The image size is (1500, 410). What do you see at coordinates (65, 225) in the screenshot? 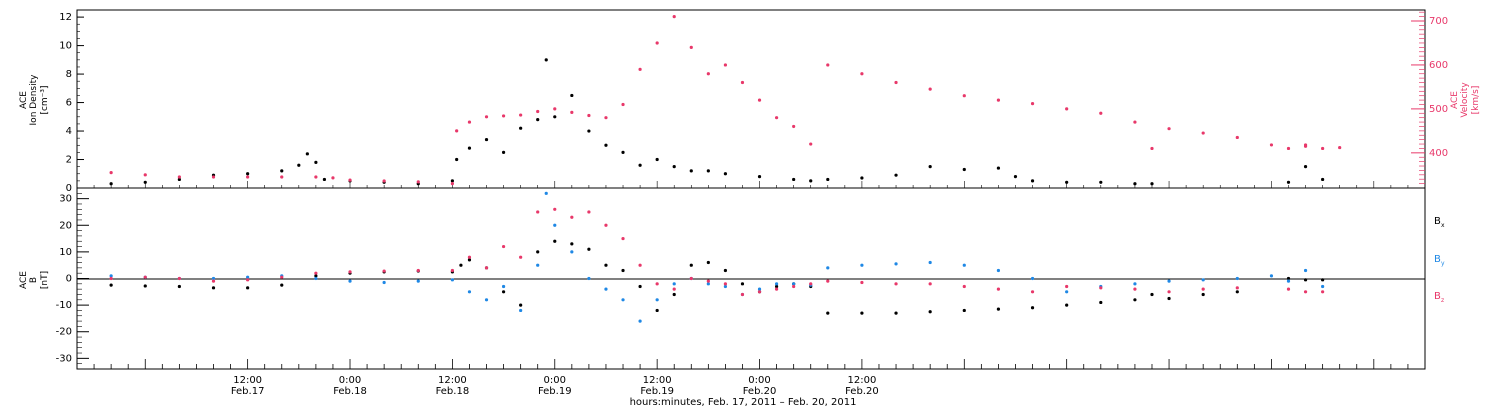
I see `bottom-ytick-label: 20` at bounding box center [65, 225].